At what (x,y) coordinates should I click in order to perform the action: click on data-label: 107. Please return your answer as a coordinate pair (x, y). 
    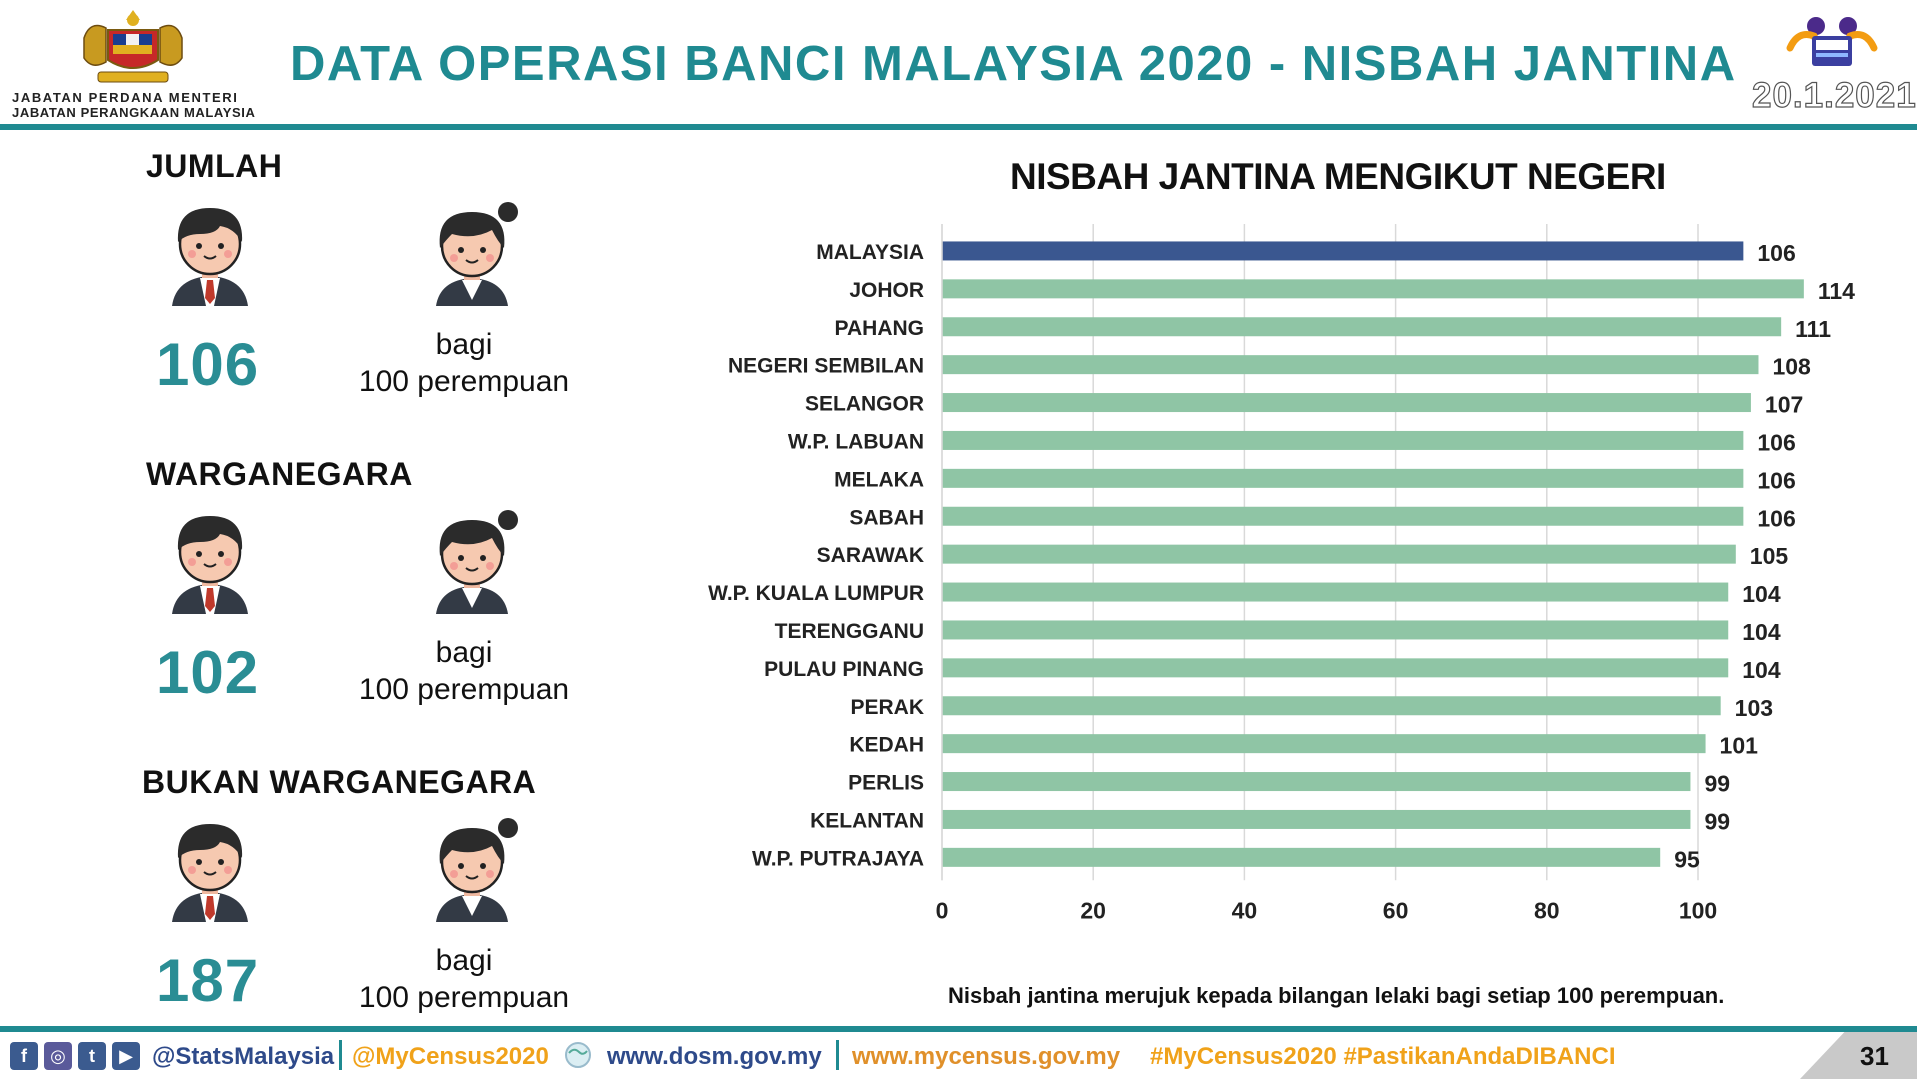
    Looking at the image, I should click on (1784, 405).